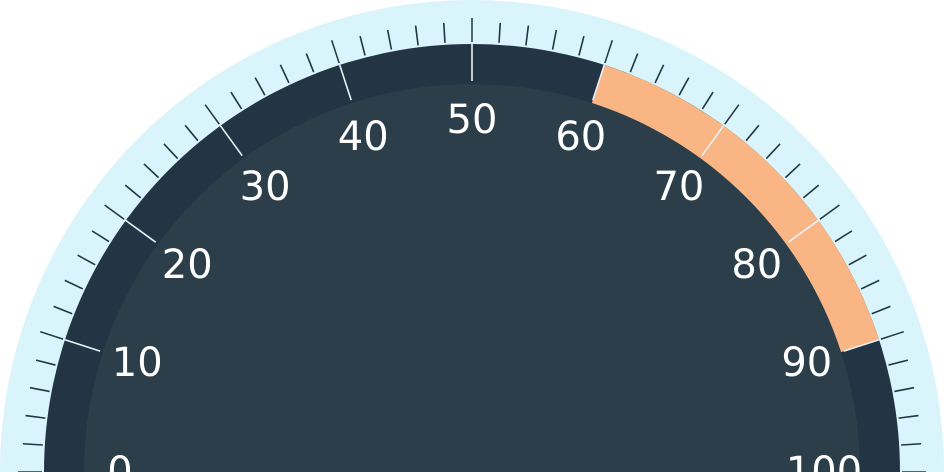 Image resolution: width=944 pixels, height=472 pixels. Describe the element at coordinates (756, 265) in the screenshot. I see `tick-label: 80` at that location.